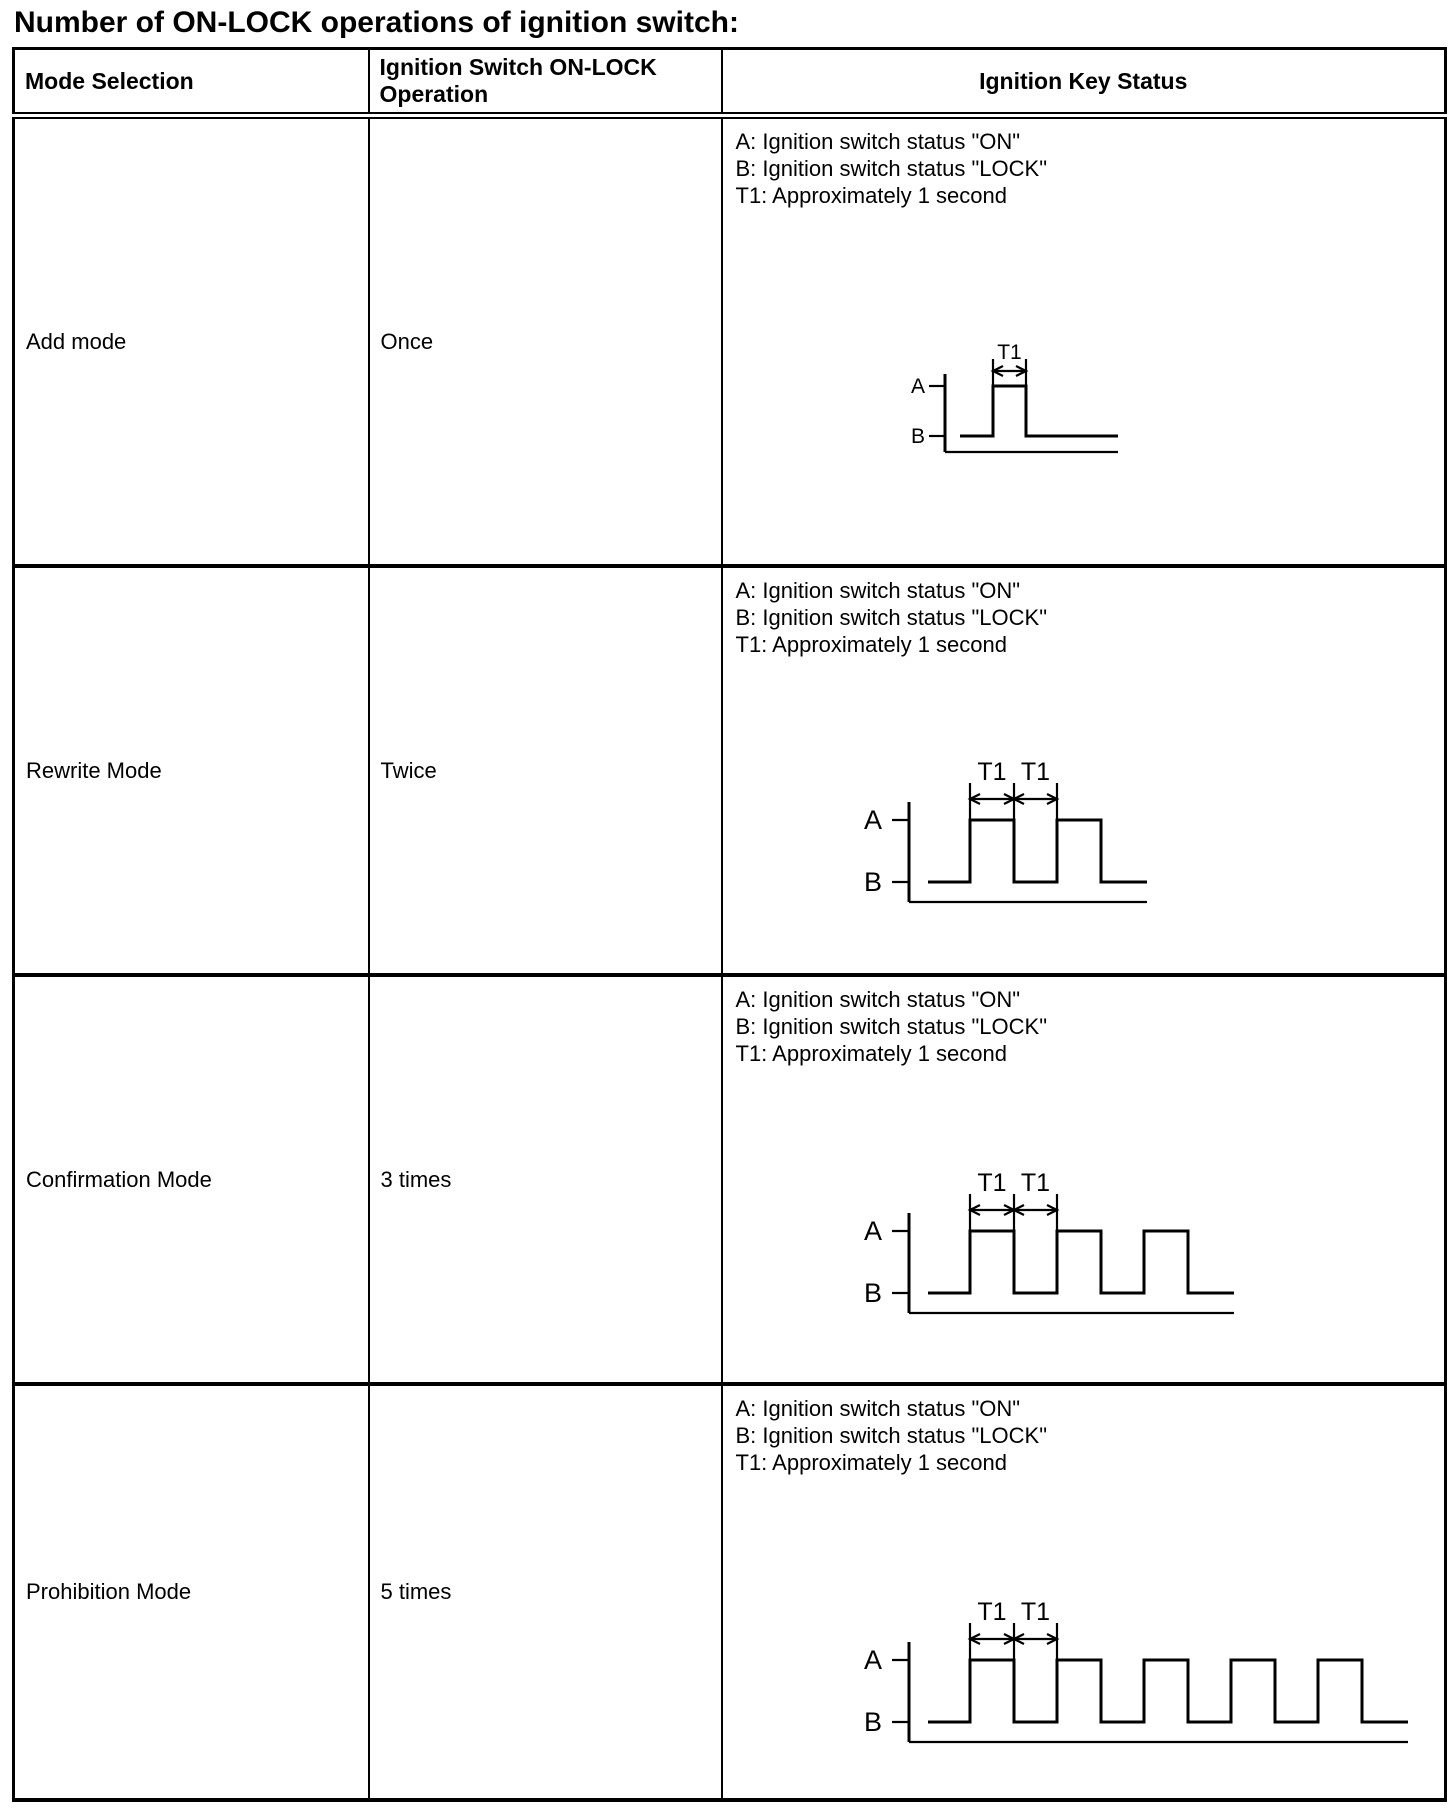 This screenshot has height=1814, width=1456. Describe the element at coordinates (109, 1591) in the screenshot. I see `mode-label: Prohibition Mode` at that location.